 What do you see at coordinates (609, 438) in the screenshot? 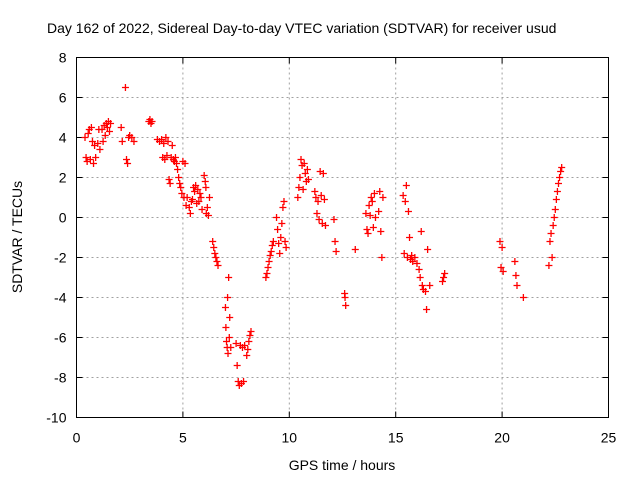
I see `x-tick-label: 25` at bounding box center [609, 438].